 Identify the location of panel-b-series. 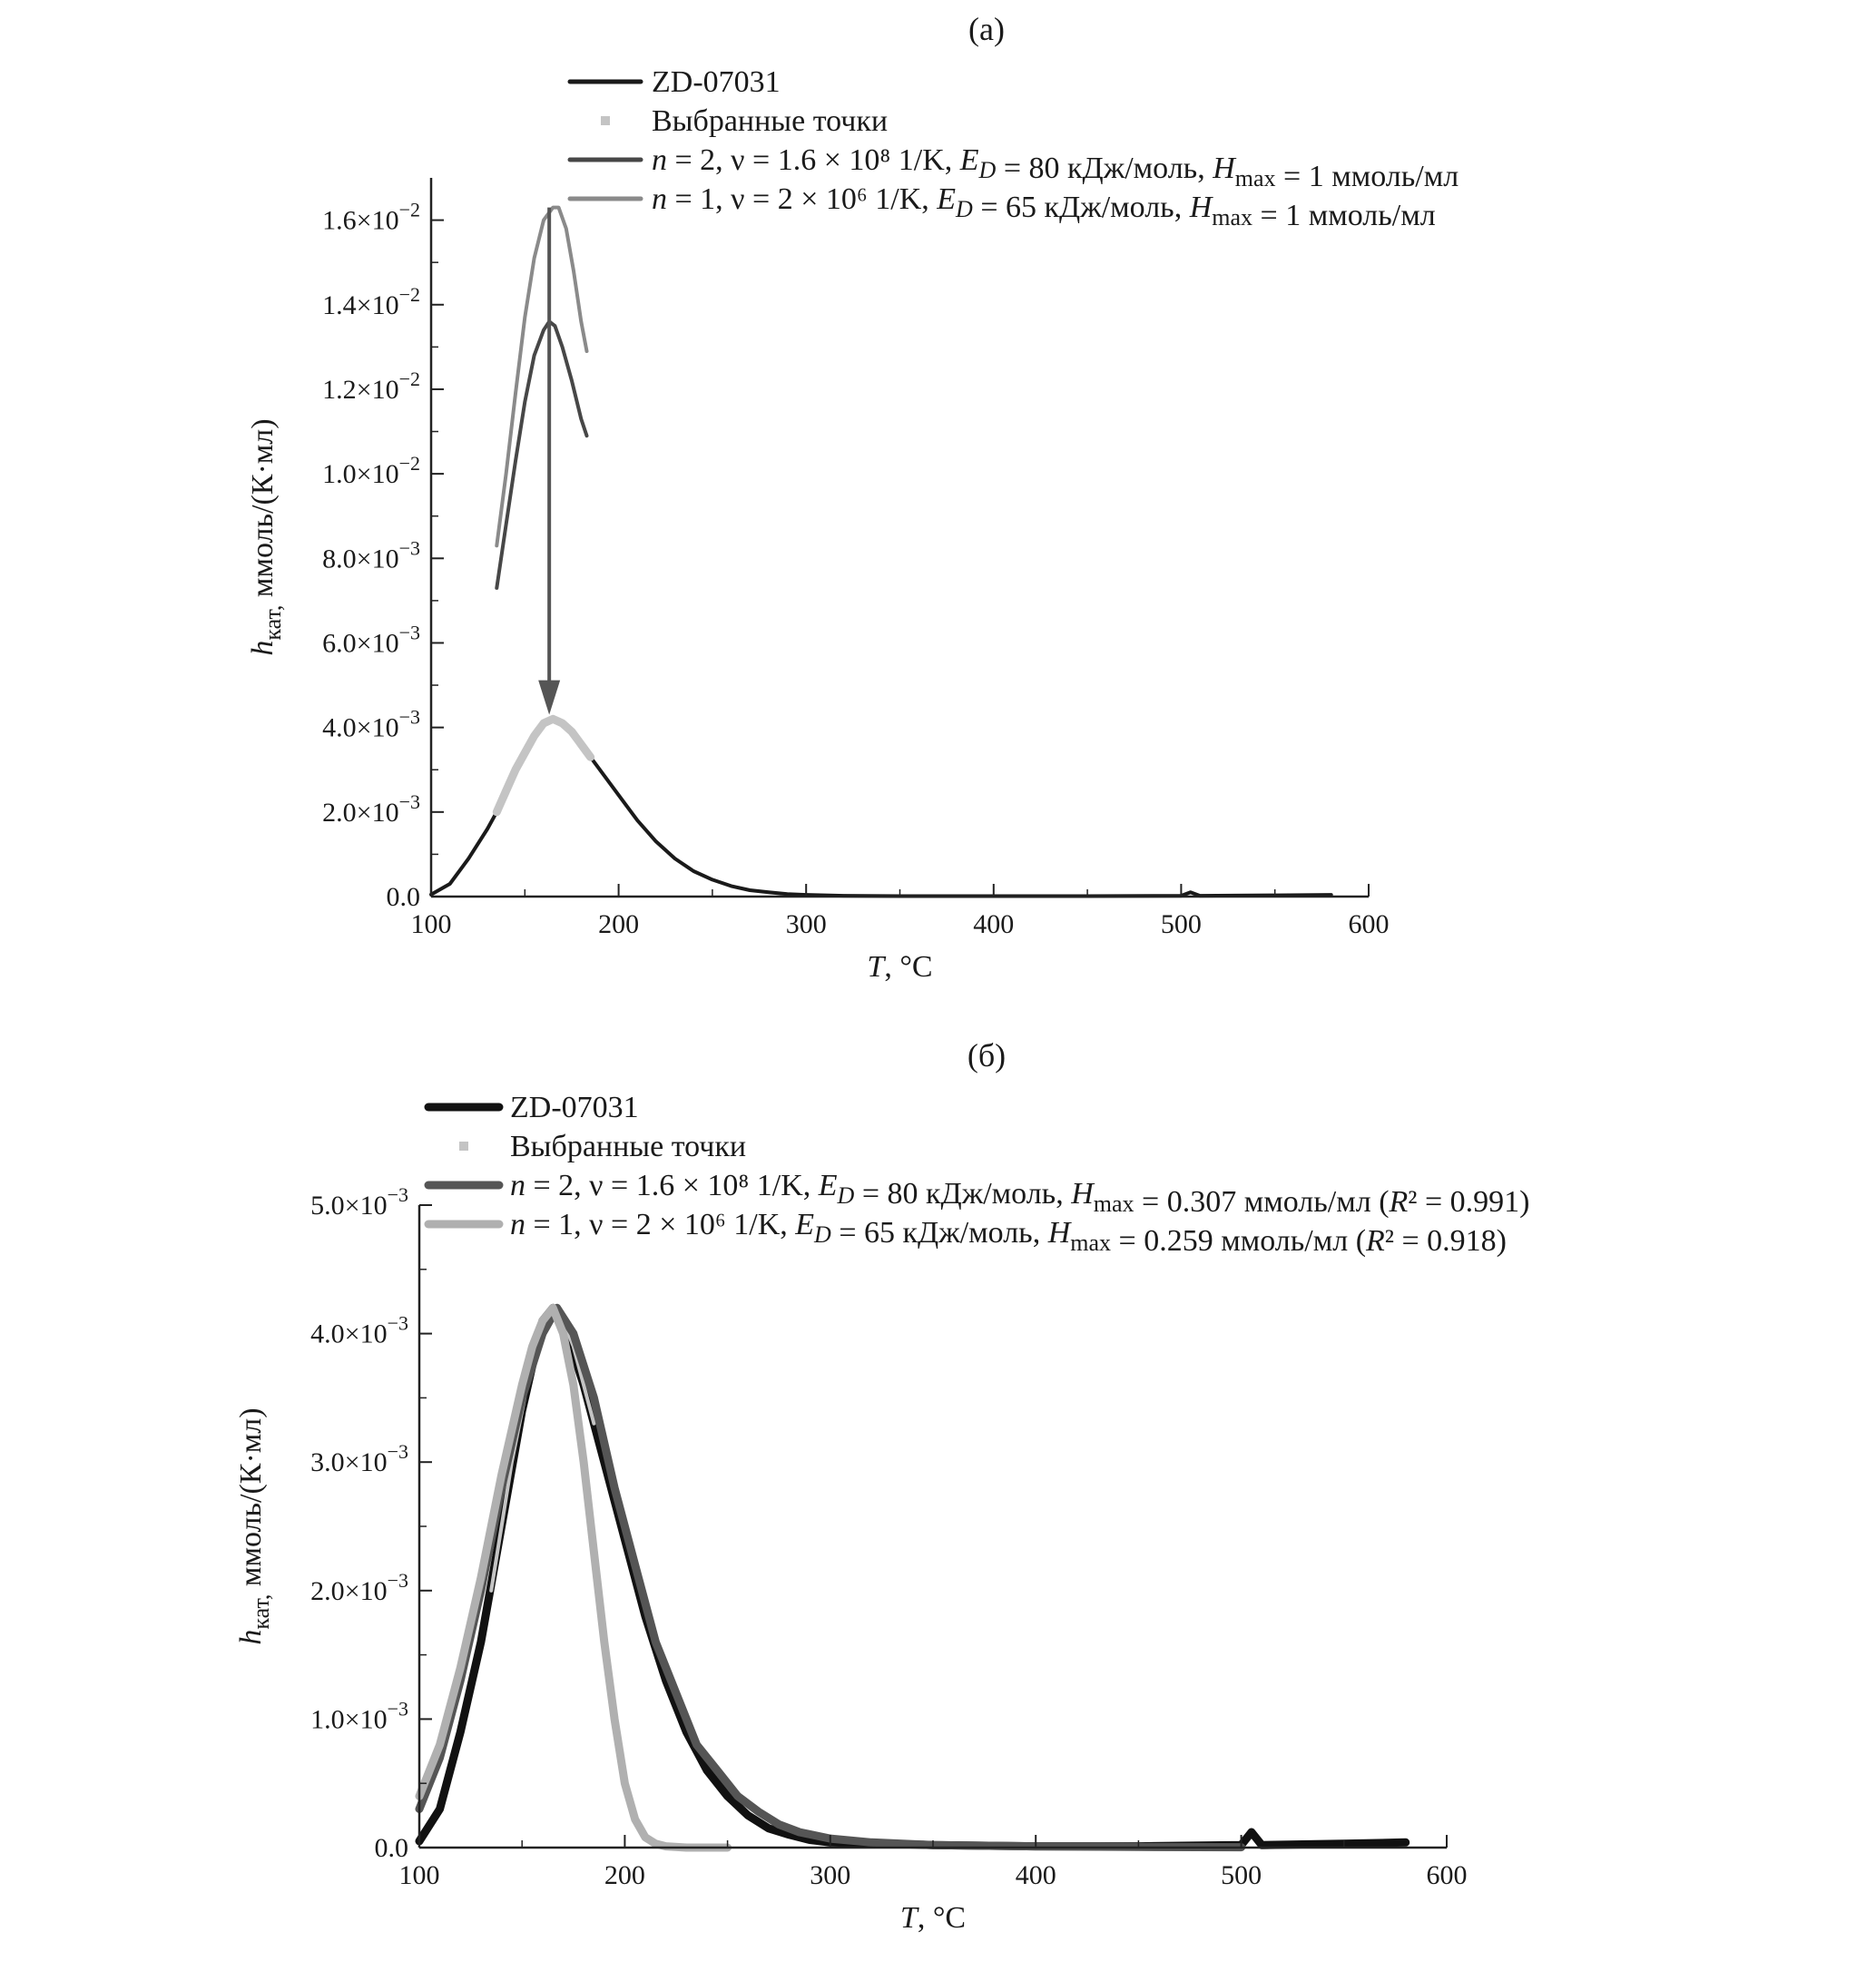
(913, 1577).